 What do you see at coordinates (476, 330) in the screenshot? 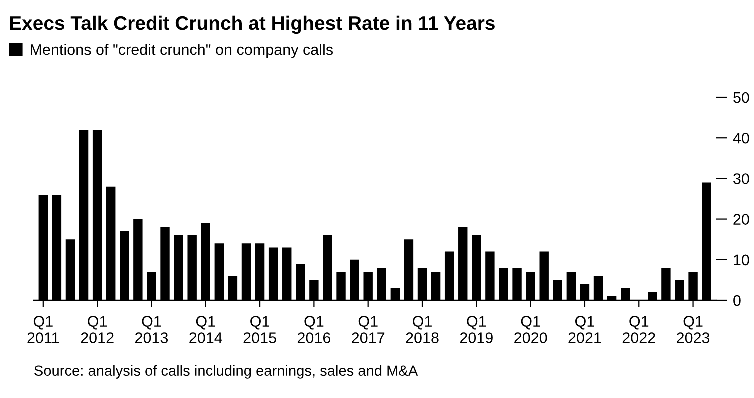
I see `x-tick-label: Q1 2019` at bounding box center [476, 330].